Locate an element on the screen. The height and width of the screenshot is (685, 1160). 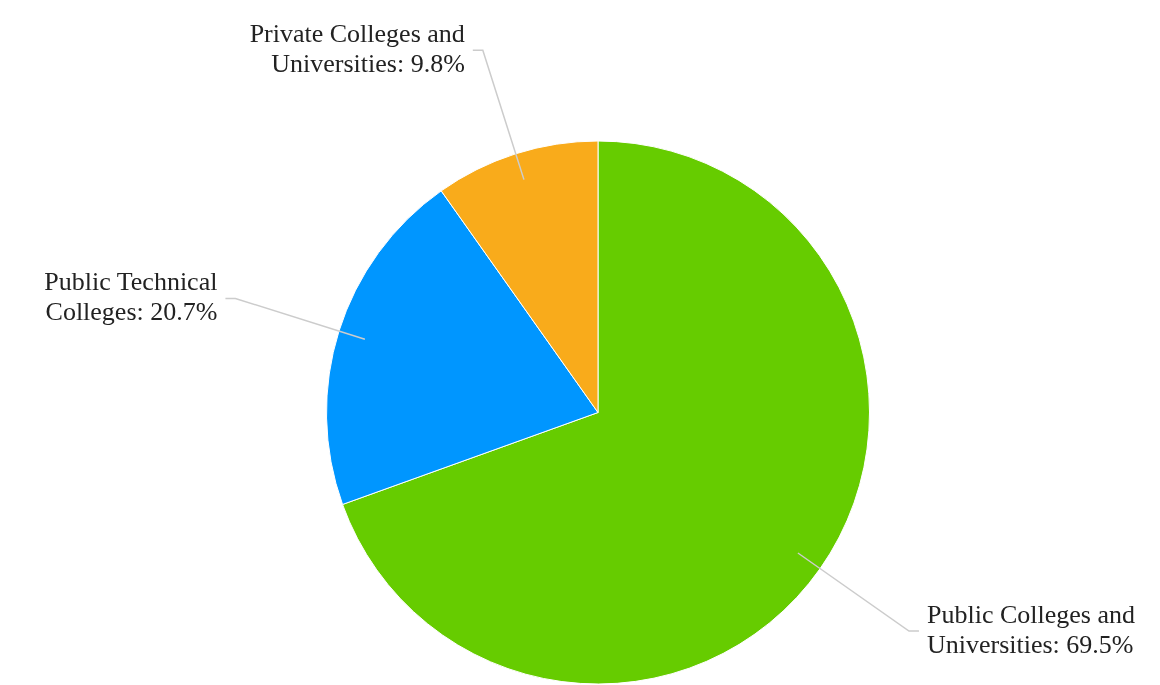
slice-label: Private Colleges and Universities: 9.8% is located at coordinates (357, 49).